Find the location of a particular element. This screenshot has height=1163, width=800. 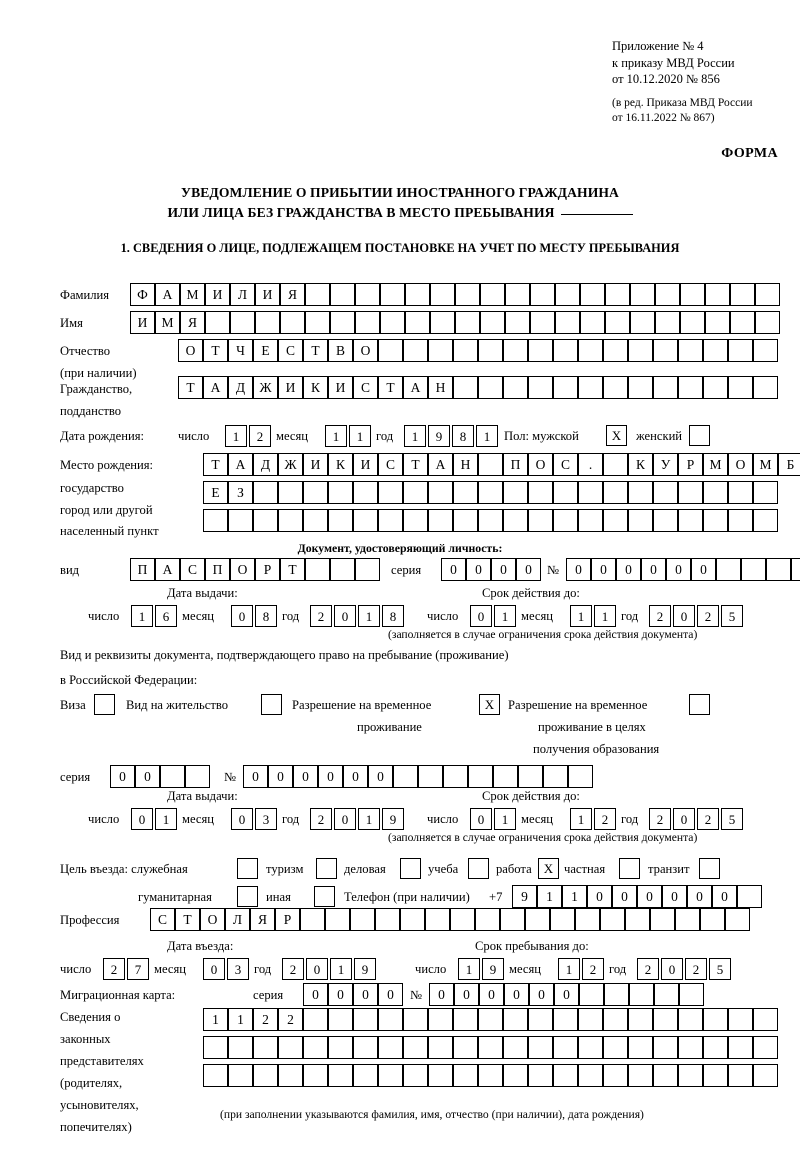

char-cell: Д is located at coordinates (265, 464).